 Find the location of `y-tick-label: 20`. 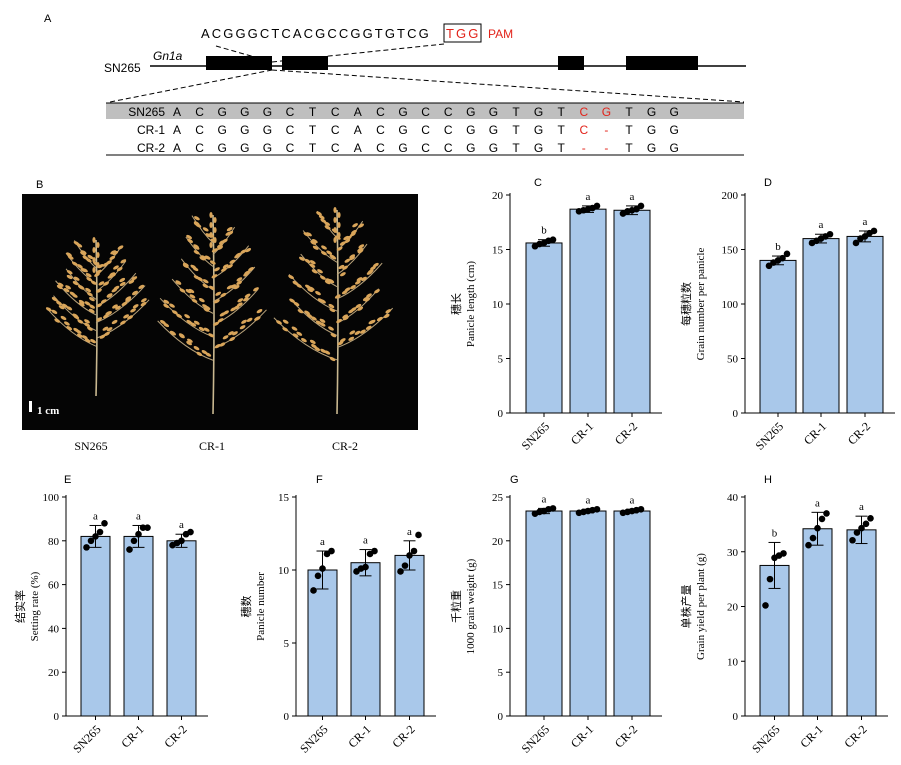

y-tick-label: 20 is located at coordinates (733, 608).